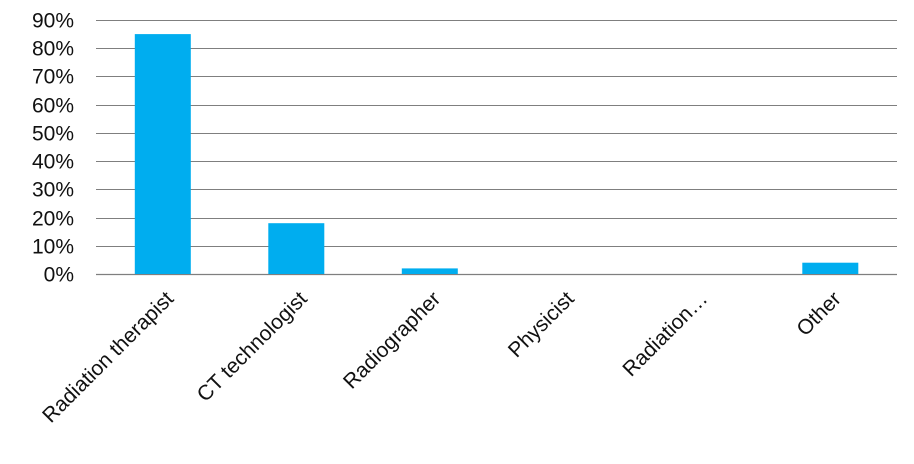 The image size is (914, 464). Describe the element at coordinates (53, 247) in the screenshot. I see `y-tick-label: 10%` at that location.